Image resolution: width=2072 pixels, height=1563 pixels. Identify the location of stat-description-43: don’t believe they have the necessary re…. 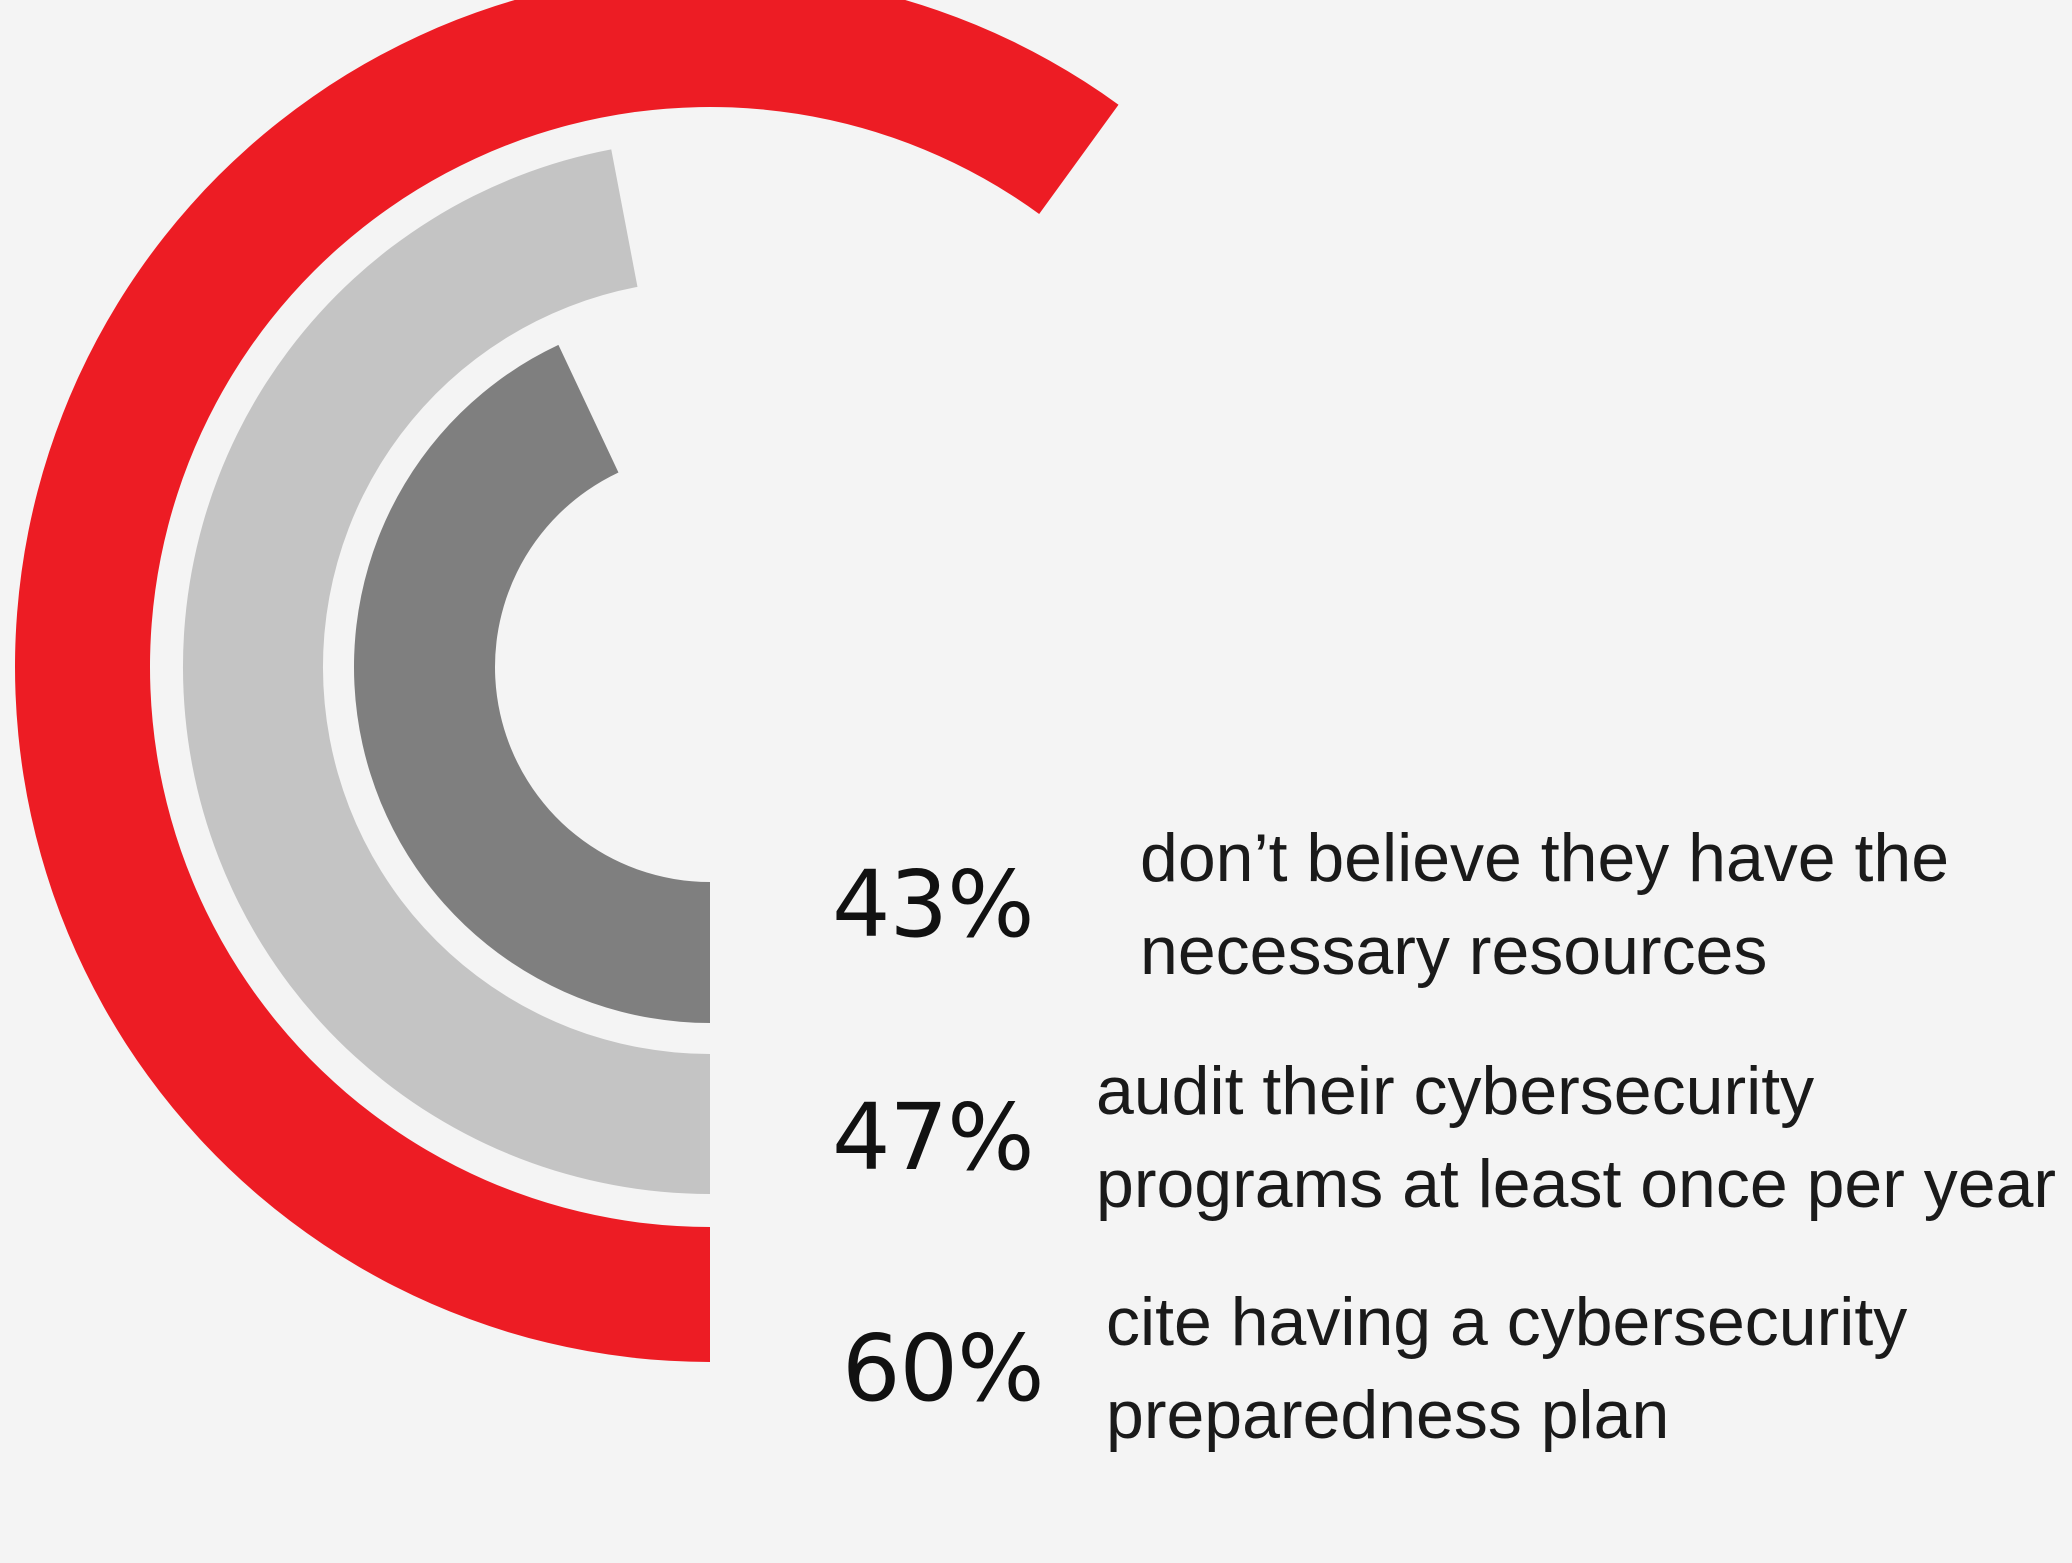
(1544, 905).